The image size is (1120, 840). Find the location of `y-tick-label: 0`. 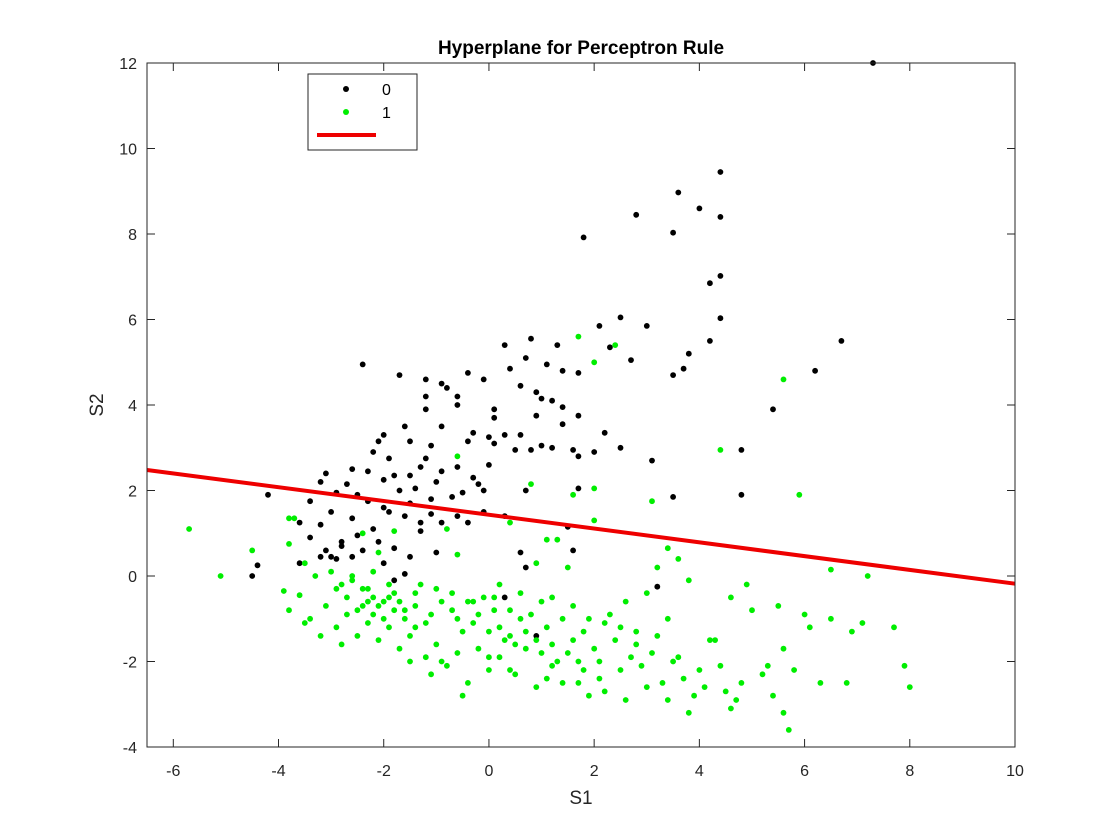

y-tick-label: 0 is located at coordinates (132, 577).